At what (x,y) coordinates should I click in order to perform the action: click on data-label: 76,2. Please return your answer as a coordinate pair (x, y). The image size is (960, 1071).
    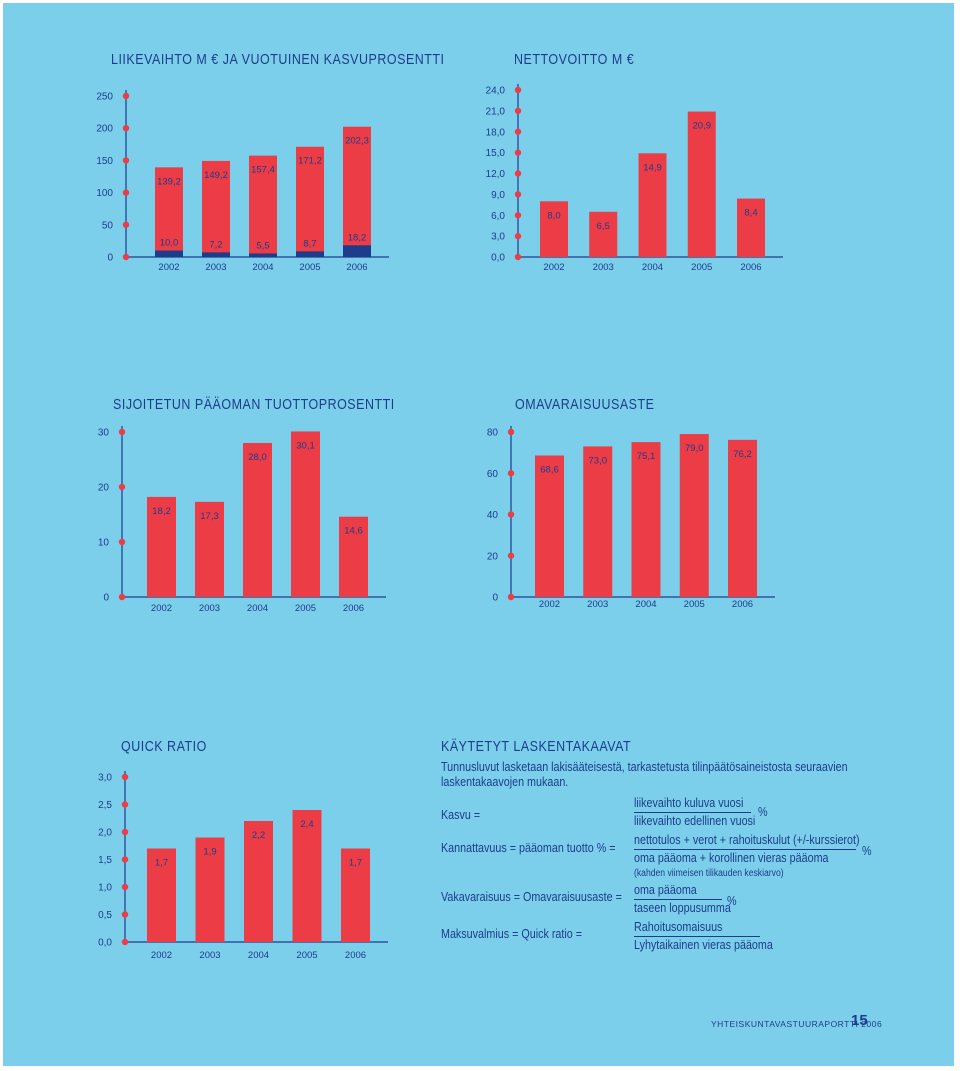
    Looking at the image, I should click on (742, 454).